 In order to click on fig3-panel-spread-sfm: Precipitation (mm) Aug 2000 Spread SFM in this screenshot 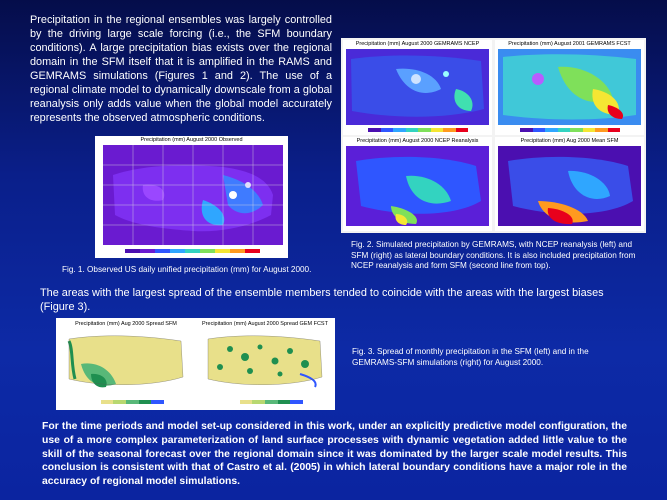, I will do `click(126, 364)`.